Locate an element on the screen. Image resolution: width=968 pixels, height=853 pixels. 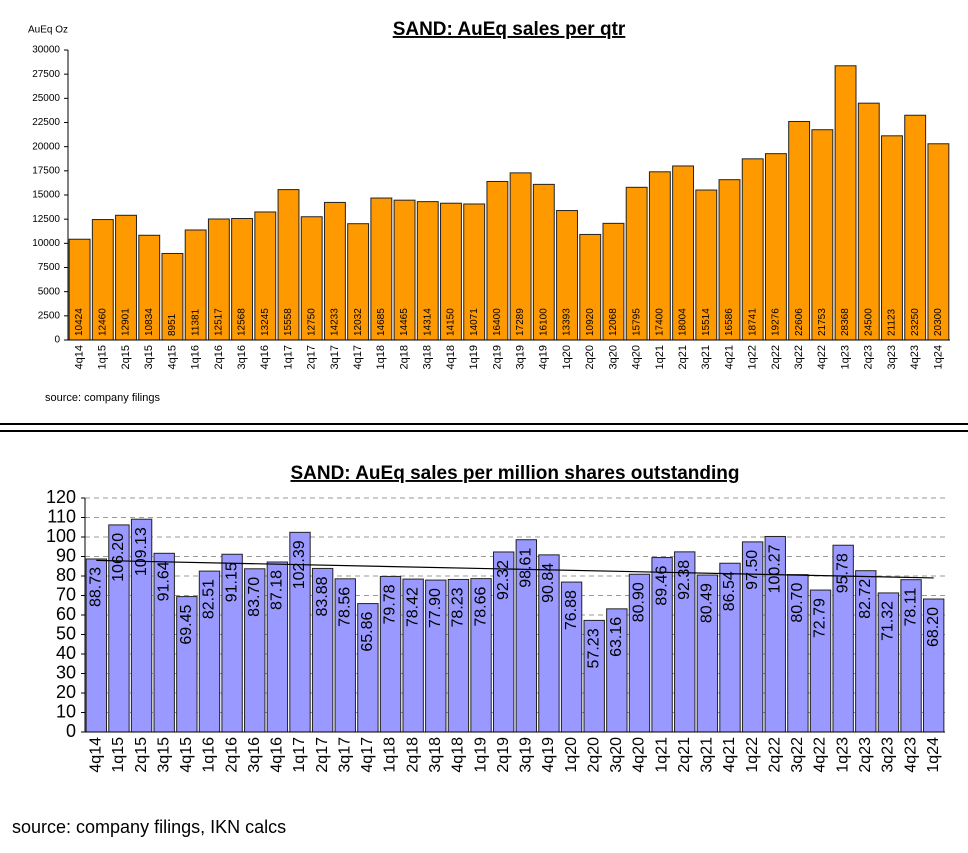
value-label: 15558 is located at coordinates (288, 322).